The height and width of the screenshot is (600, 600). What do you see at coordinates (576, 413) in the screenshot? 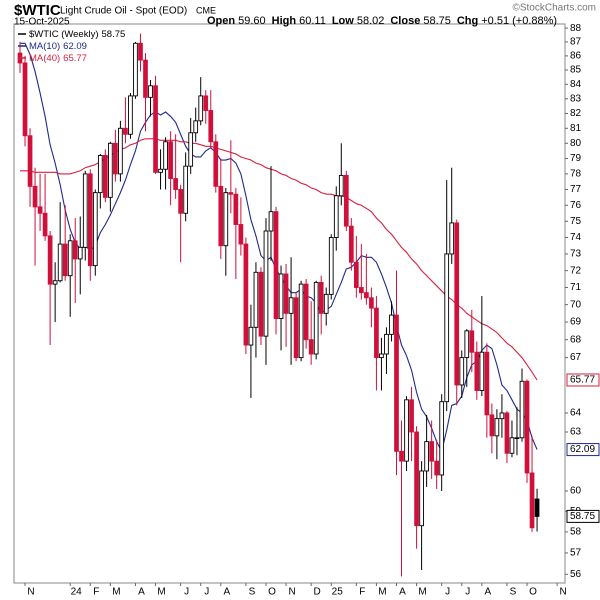
I see `y-tick-label: 64` at bounding box center [576, 413].